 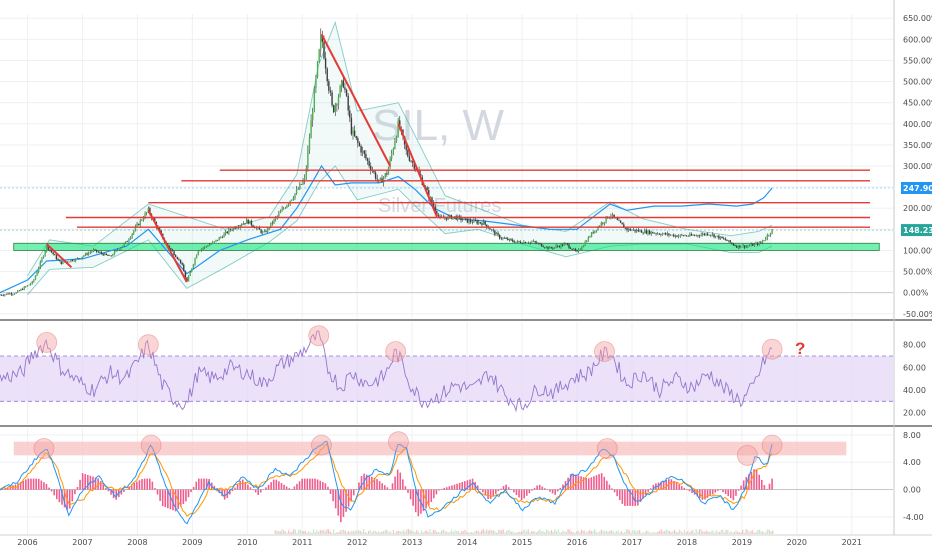 What do you see at coordinates (916, 293) in the screenshot?
I see `price-y-tick: 0.00%` at bounding box center [916, 293].